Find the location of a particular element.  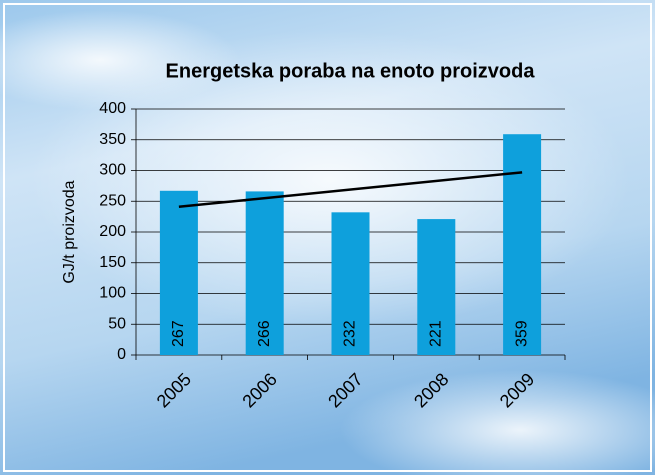

y-tick-label: 0 is located at coordinates (121, 354).